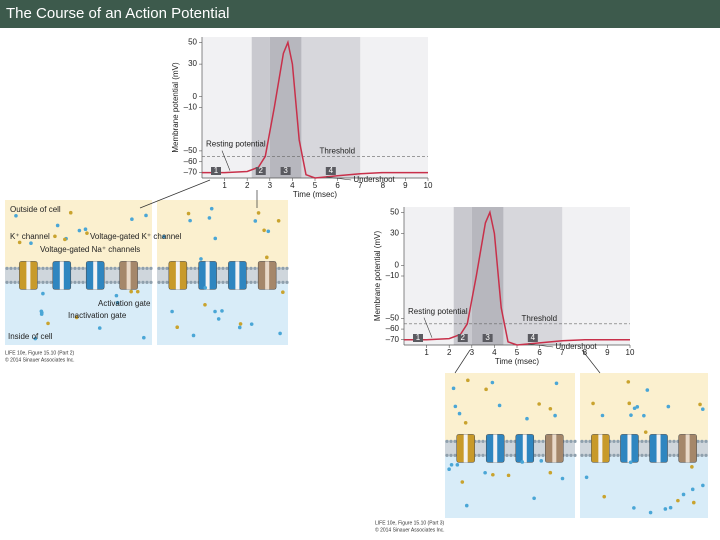 Image resolution: width=720 pixels, height=540 pixels. Describe the element at coordinates (510, 407) in the screenshot. I see `extracellular` at that location.